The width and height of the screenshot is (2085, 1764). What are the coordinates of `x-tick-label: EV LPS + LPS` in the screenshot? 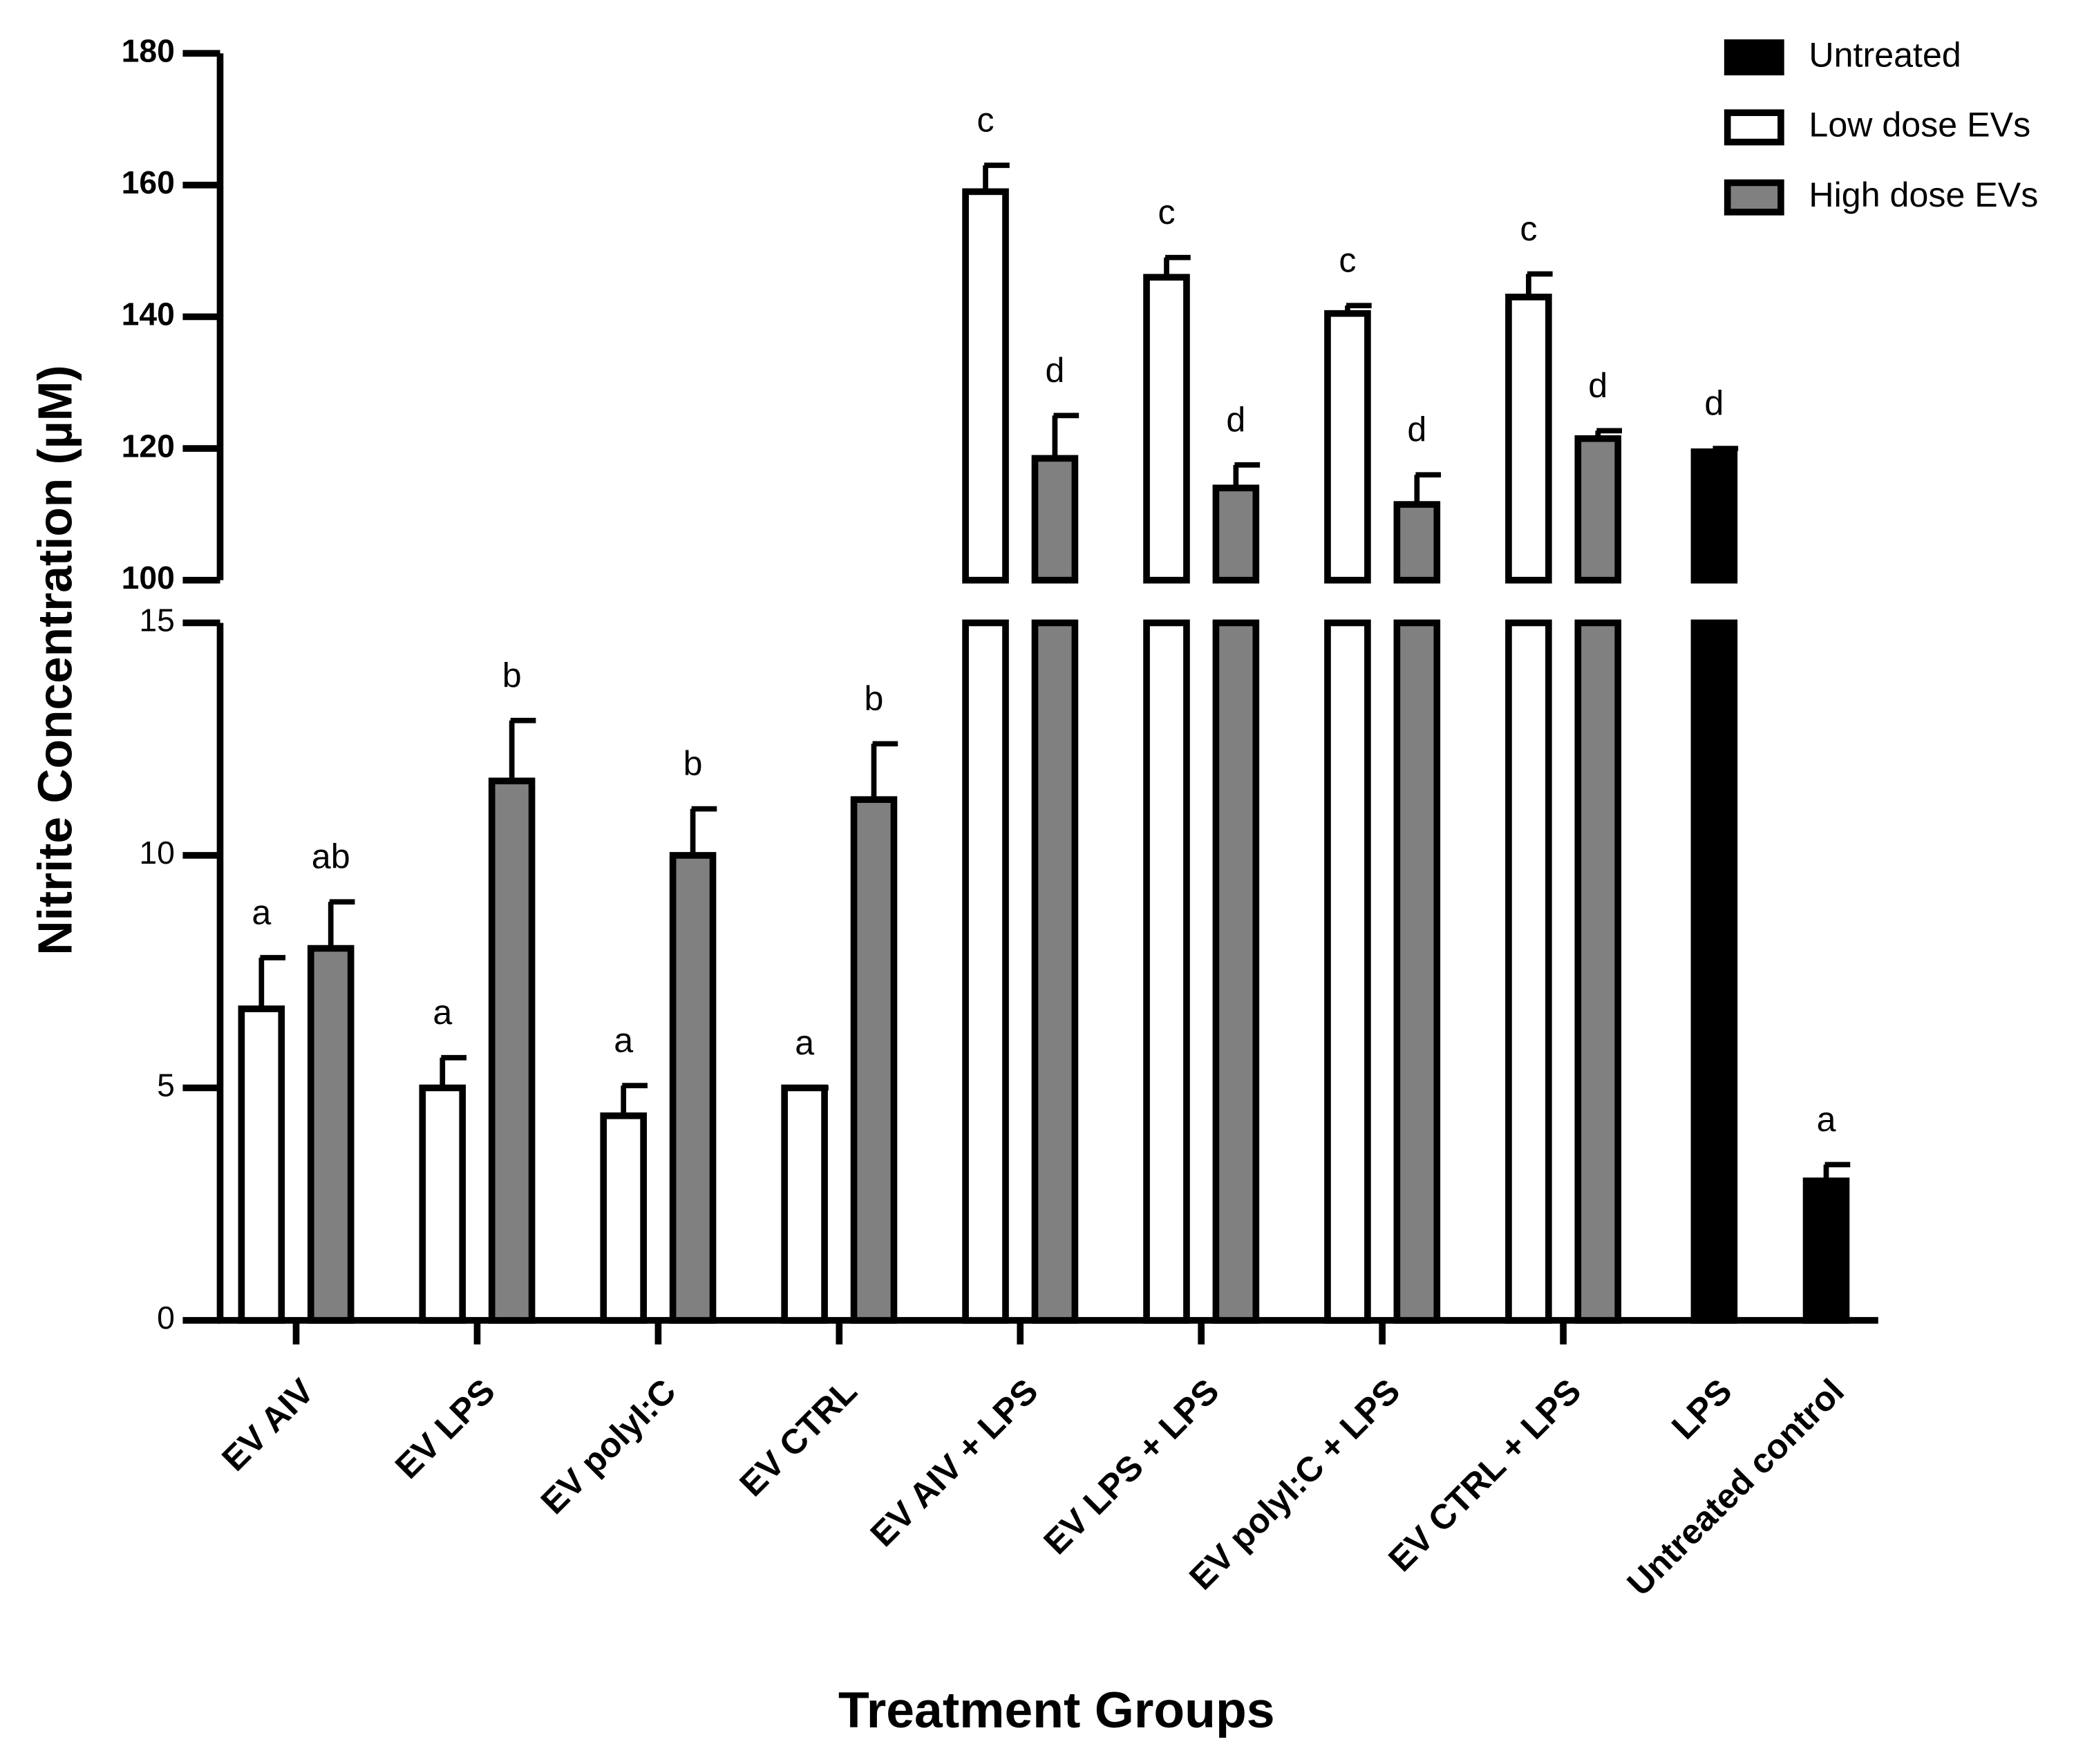 It's located at (1131, 1467).